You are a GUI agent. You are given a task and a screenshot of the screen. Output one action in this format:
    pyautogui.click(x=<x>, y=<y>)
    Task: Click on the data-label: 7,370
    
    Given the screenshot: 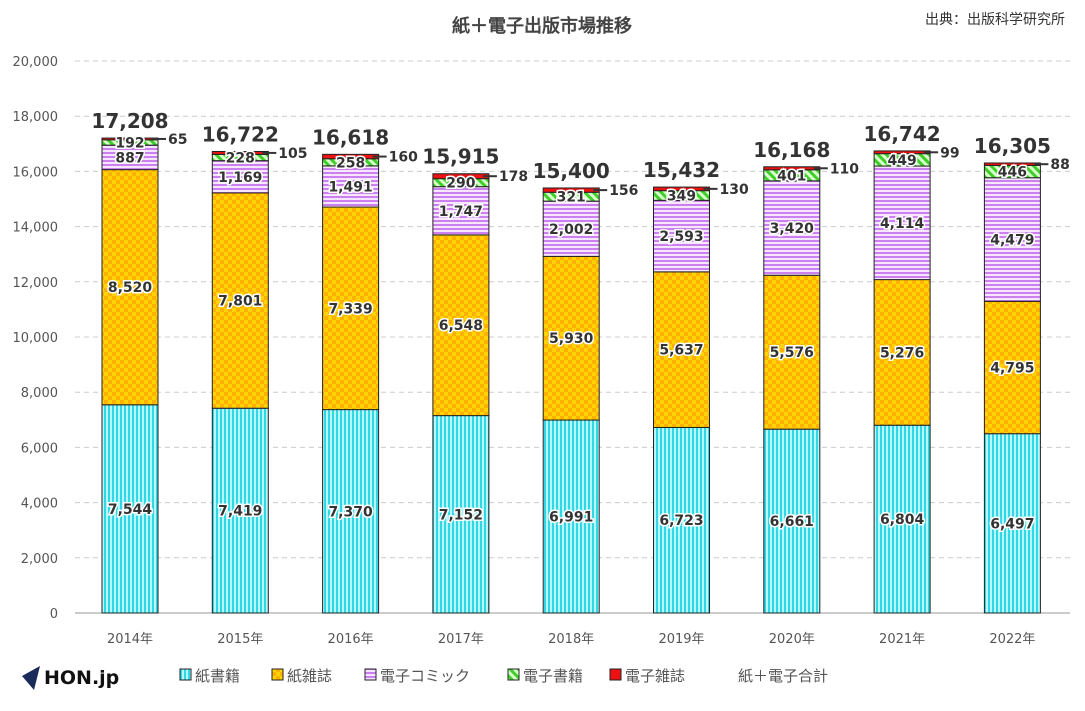 What is the action you would take?
    pyautogui.click(x=350, y=512)
    